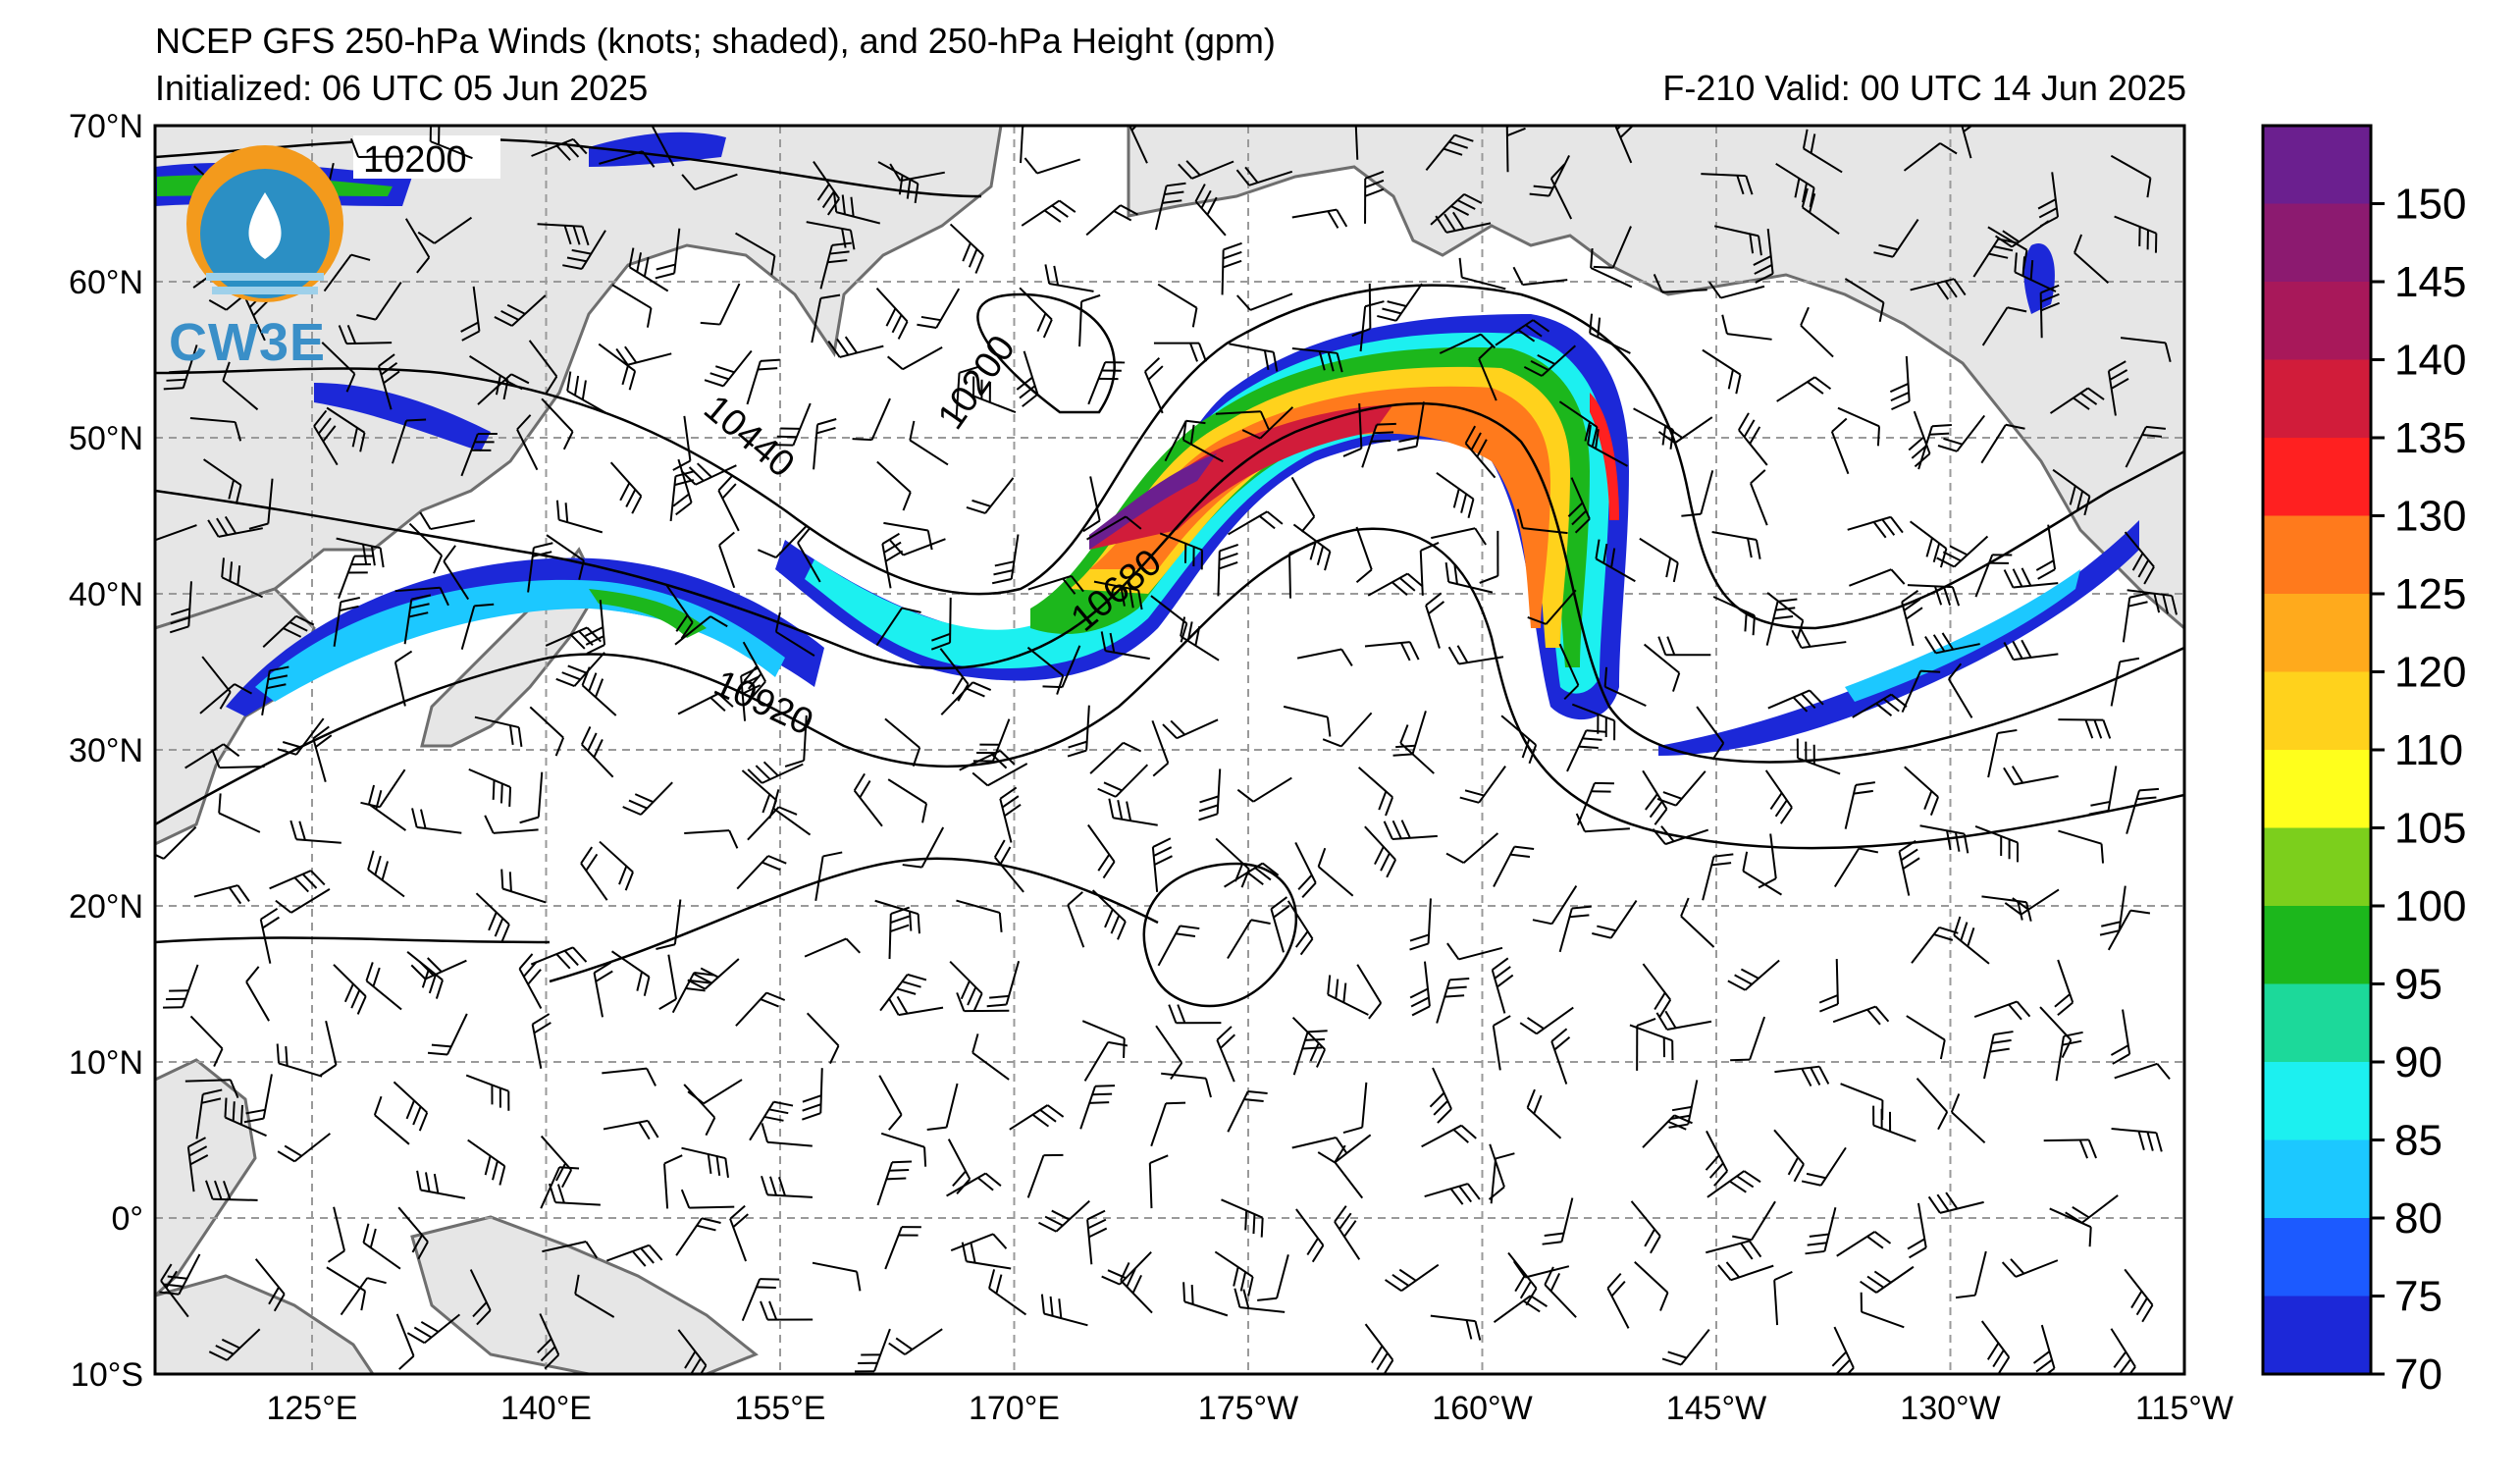  Describe the element at coordinates (2418, 1297) in the screenshot. I see `colorbar-label: 75` at that location.